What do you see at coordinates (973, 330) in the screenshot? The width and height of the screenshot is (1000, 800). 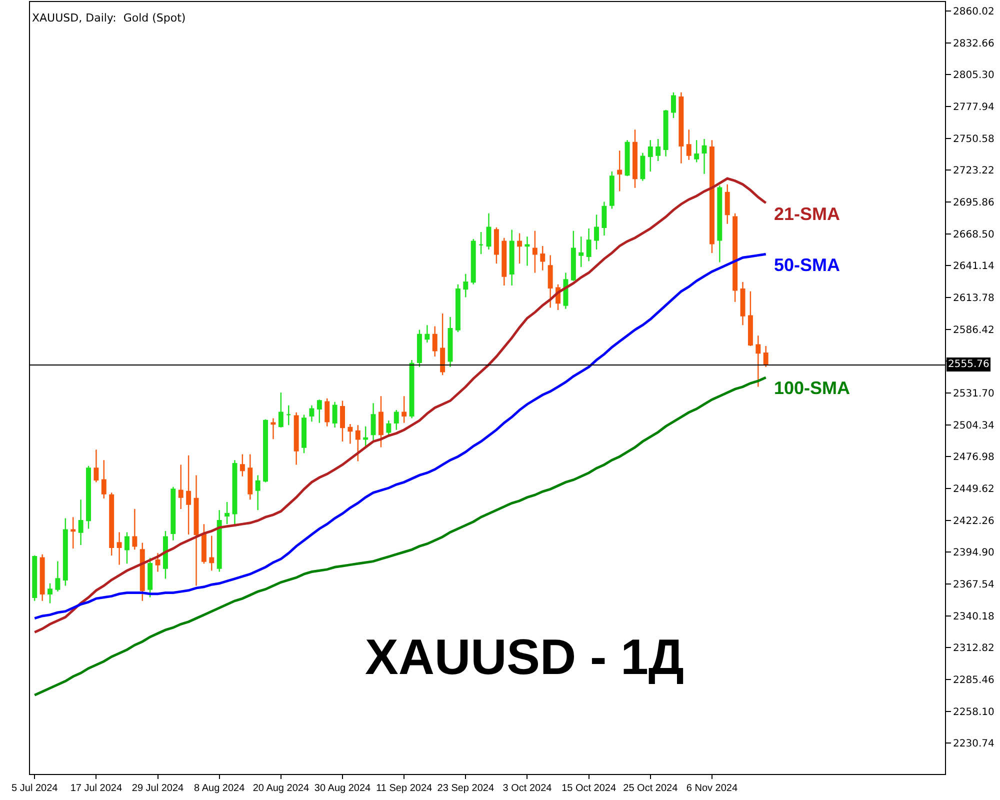 I see `y-tick-label: 2586.42` at bounding box center [973, 330].